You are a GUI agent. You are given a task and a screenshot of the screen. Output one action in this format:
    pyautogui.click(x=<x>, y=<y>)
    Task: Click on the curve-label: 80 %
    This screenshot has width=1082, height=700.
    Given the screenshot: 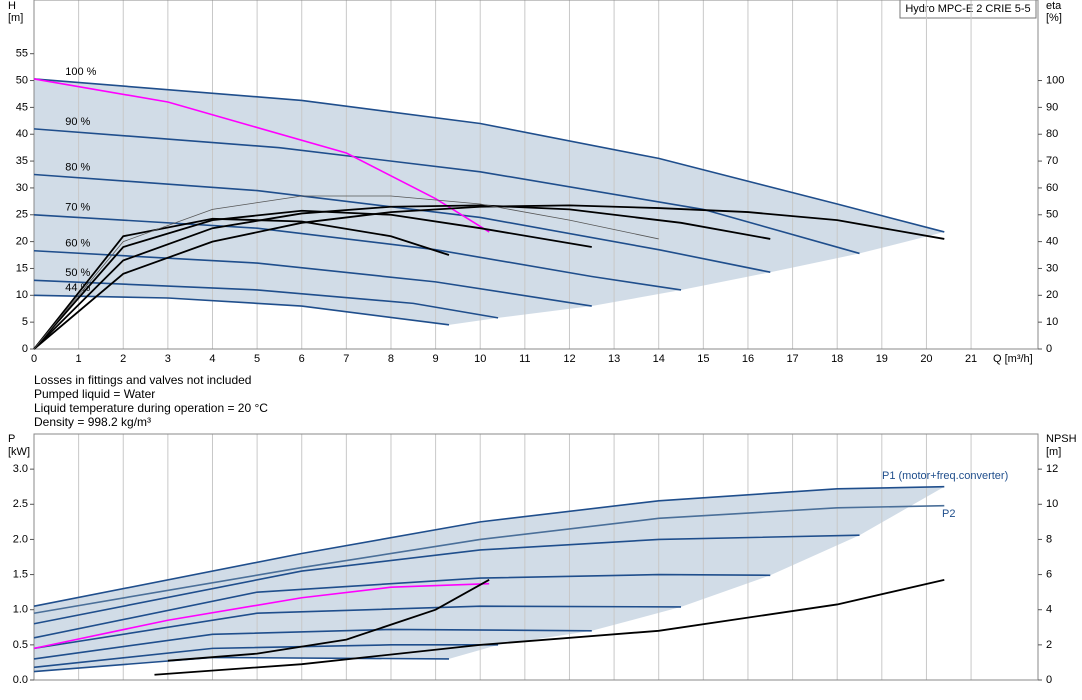 What is the action you would take?
    pyautogui.click(x=77, y=167)
    